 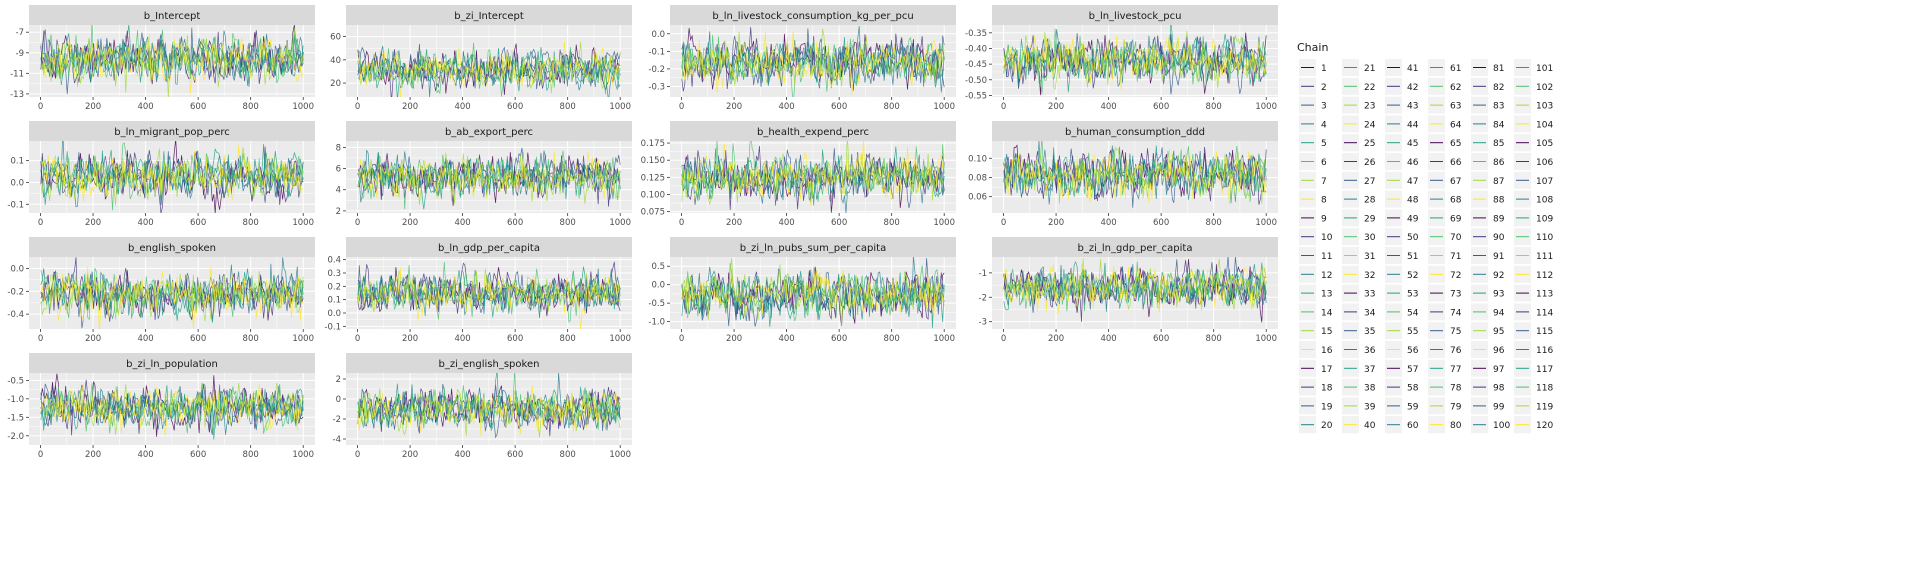 I want to click on legend-label: 42, so click(x=1412, y=88).